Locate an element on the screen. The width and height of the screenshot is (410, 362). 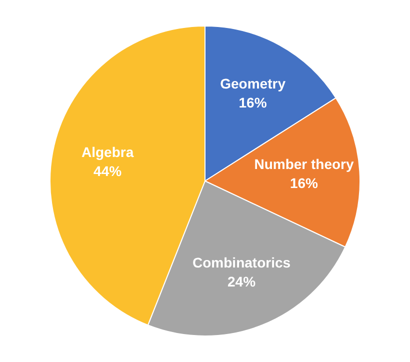
slice-label: Combinatorics is located at coordinates (241, 262).